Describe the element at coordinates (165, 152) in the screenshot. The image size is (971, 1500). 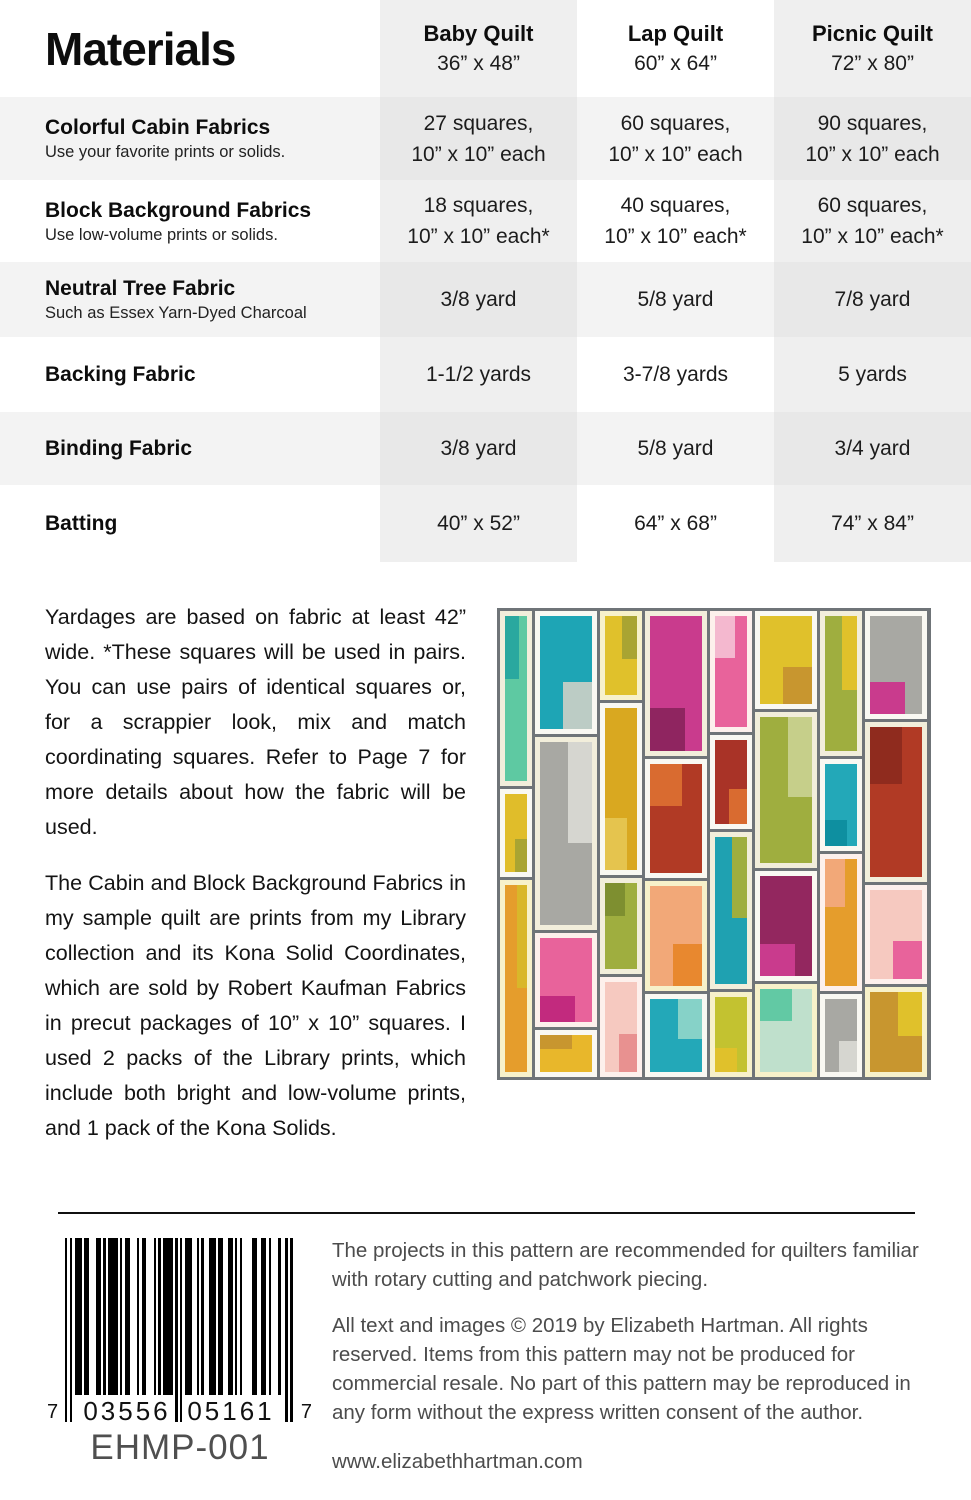
I see `row-sublabel: Use your favorite prints or solids.` at that location.